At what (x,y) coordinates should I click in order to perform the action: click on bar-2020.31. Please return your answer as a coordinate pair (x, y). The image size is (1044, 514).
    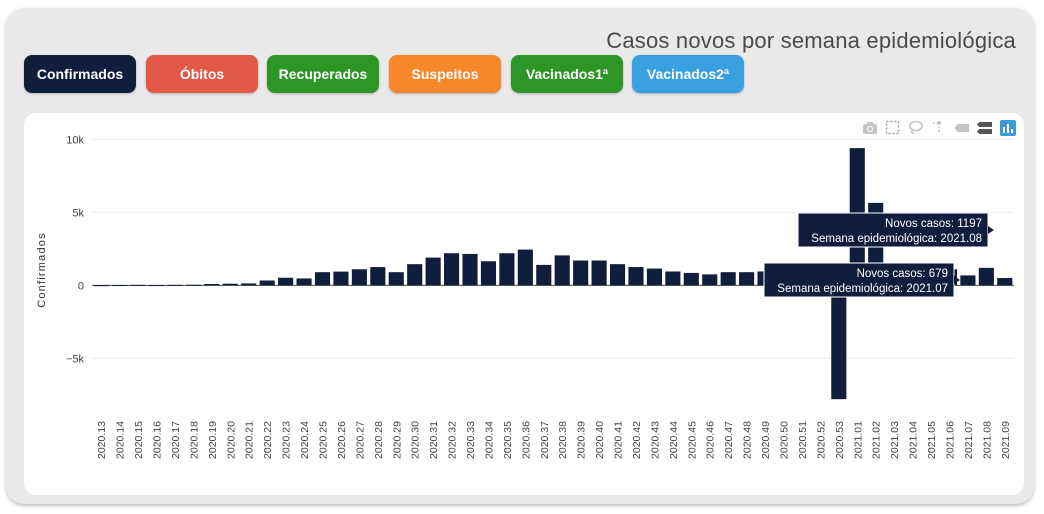
    Looking at the image, I should click on (433, 271).